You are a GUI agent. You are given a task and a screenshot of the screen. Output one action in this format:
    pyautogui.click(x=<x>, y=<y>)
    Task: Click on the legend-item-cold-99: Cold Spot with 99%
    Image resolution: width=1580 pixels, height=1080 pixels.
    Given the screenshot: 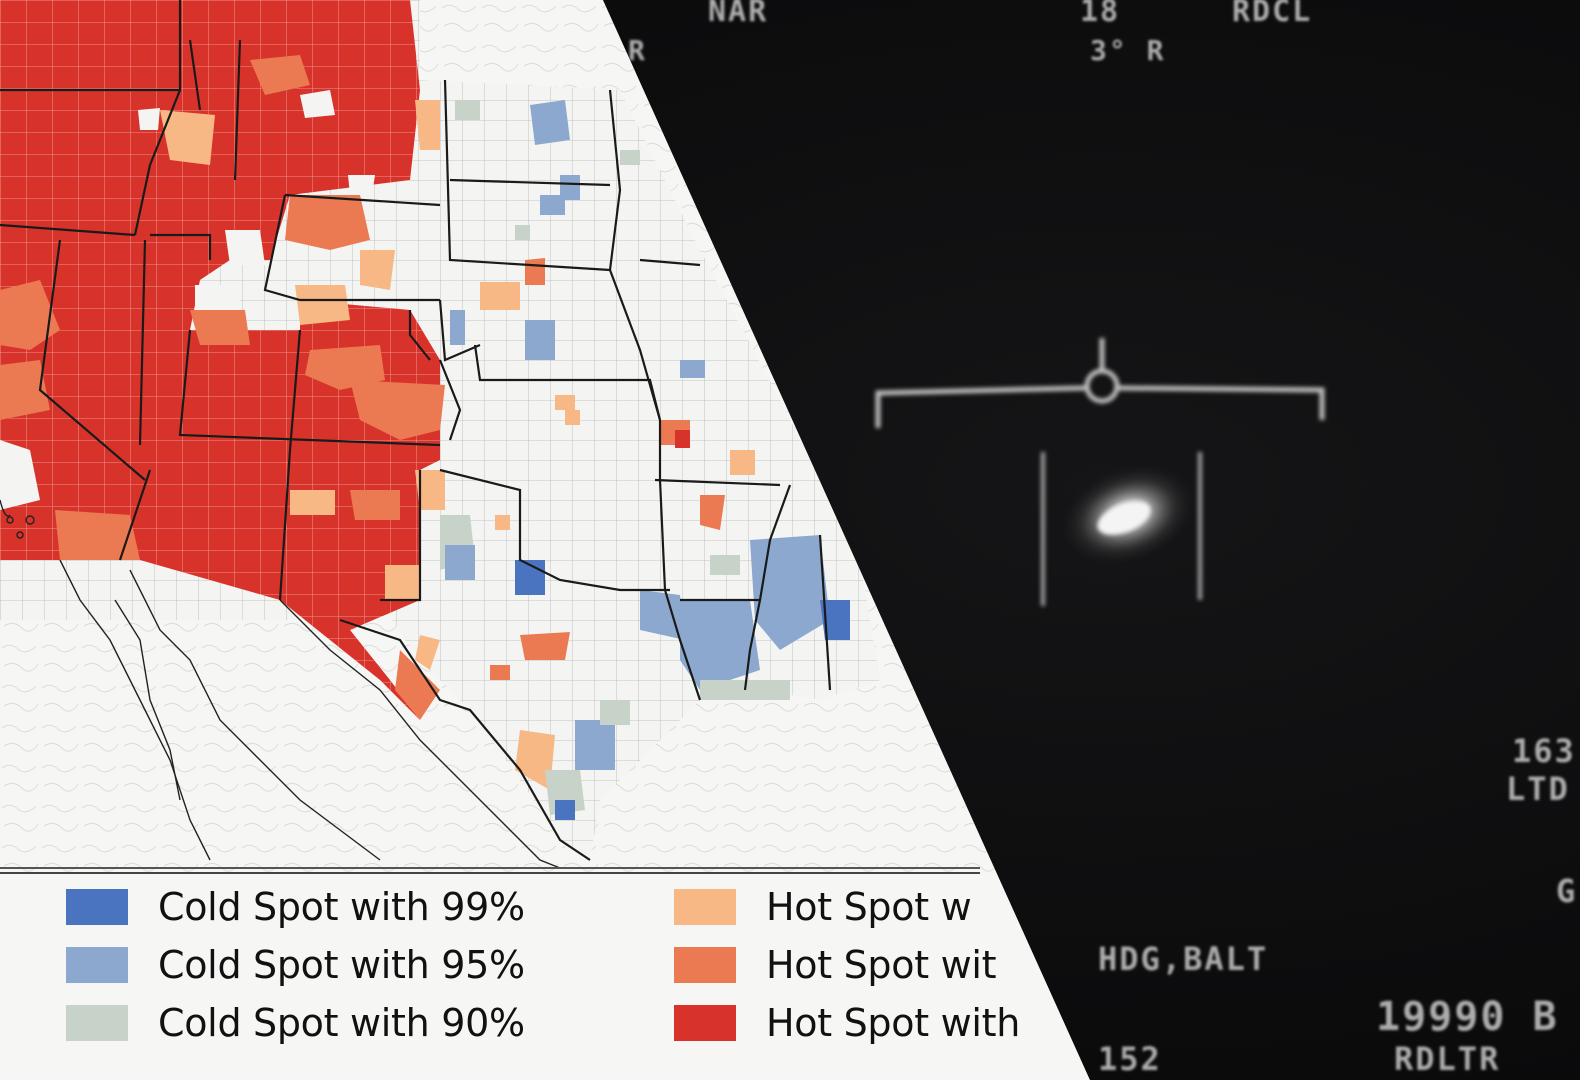 What is the action you would take?
    pyautogui.click(x=295, y=907)
    